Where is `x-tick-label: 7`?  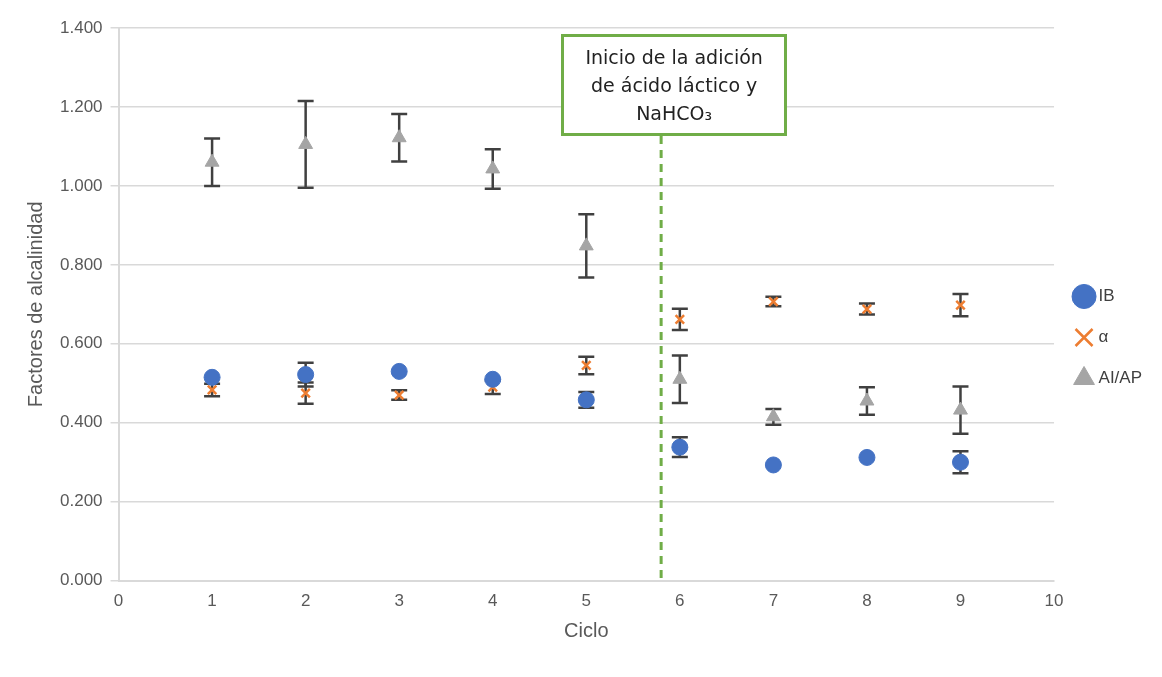
x-tick-label: 7 is located at coordinates (773, 601).